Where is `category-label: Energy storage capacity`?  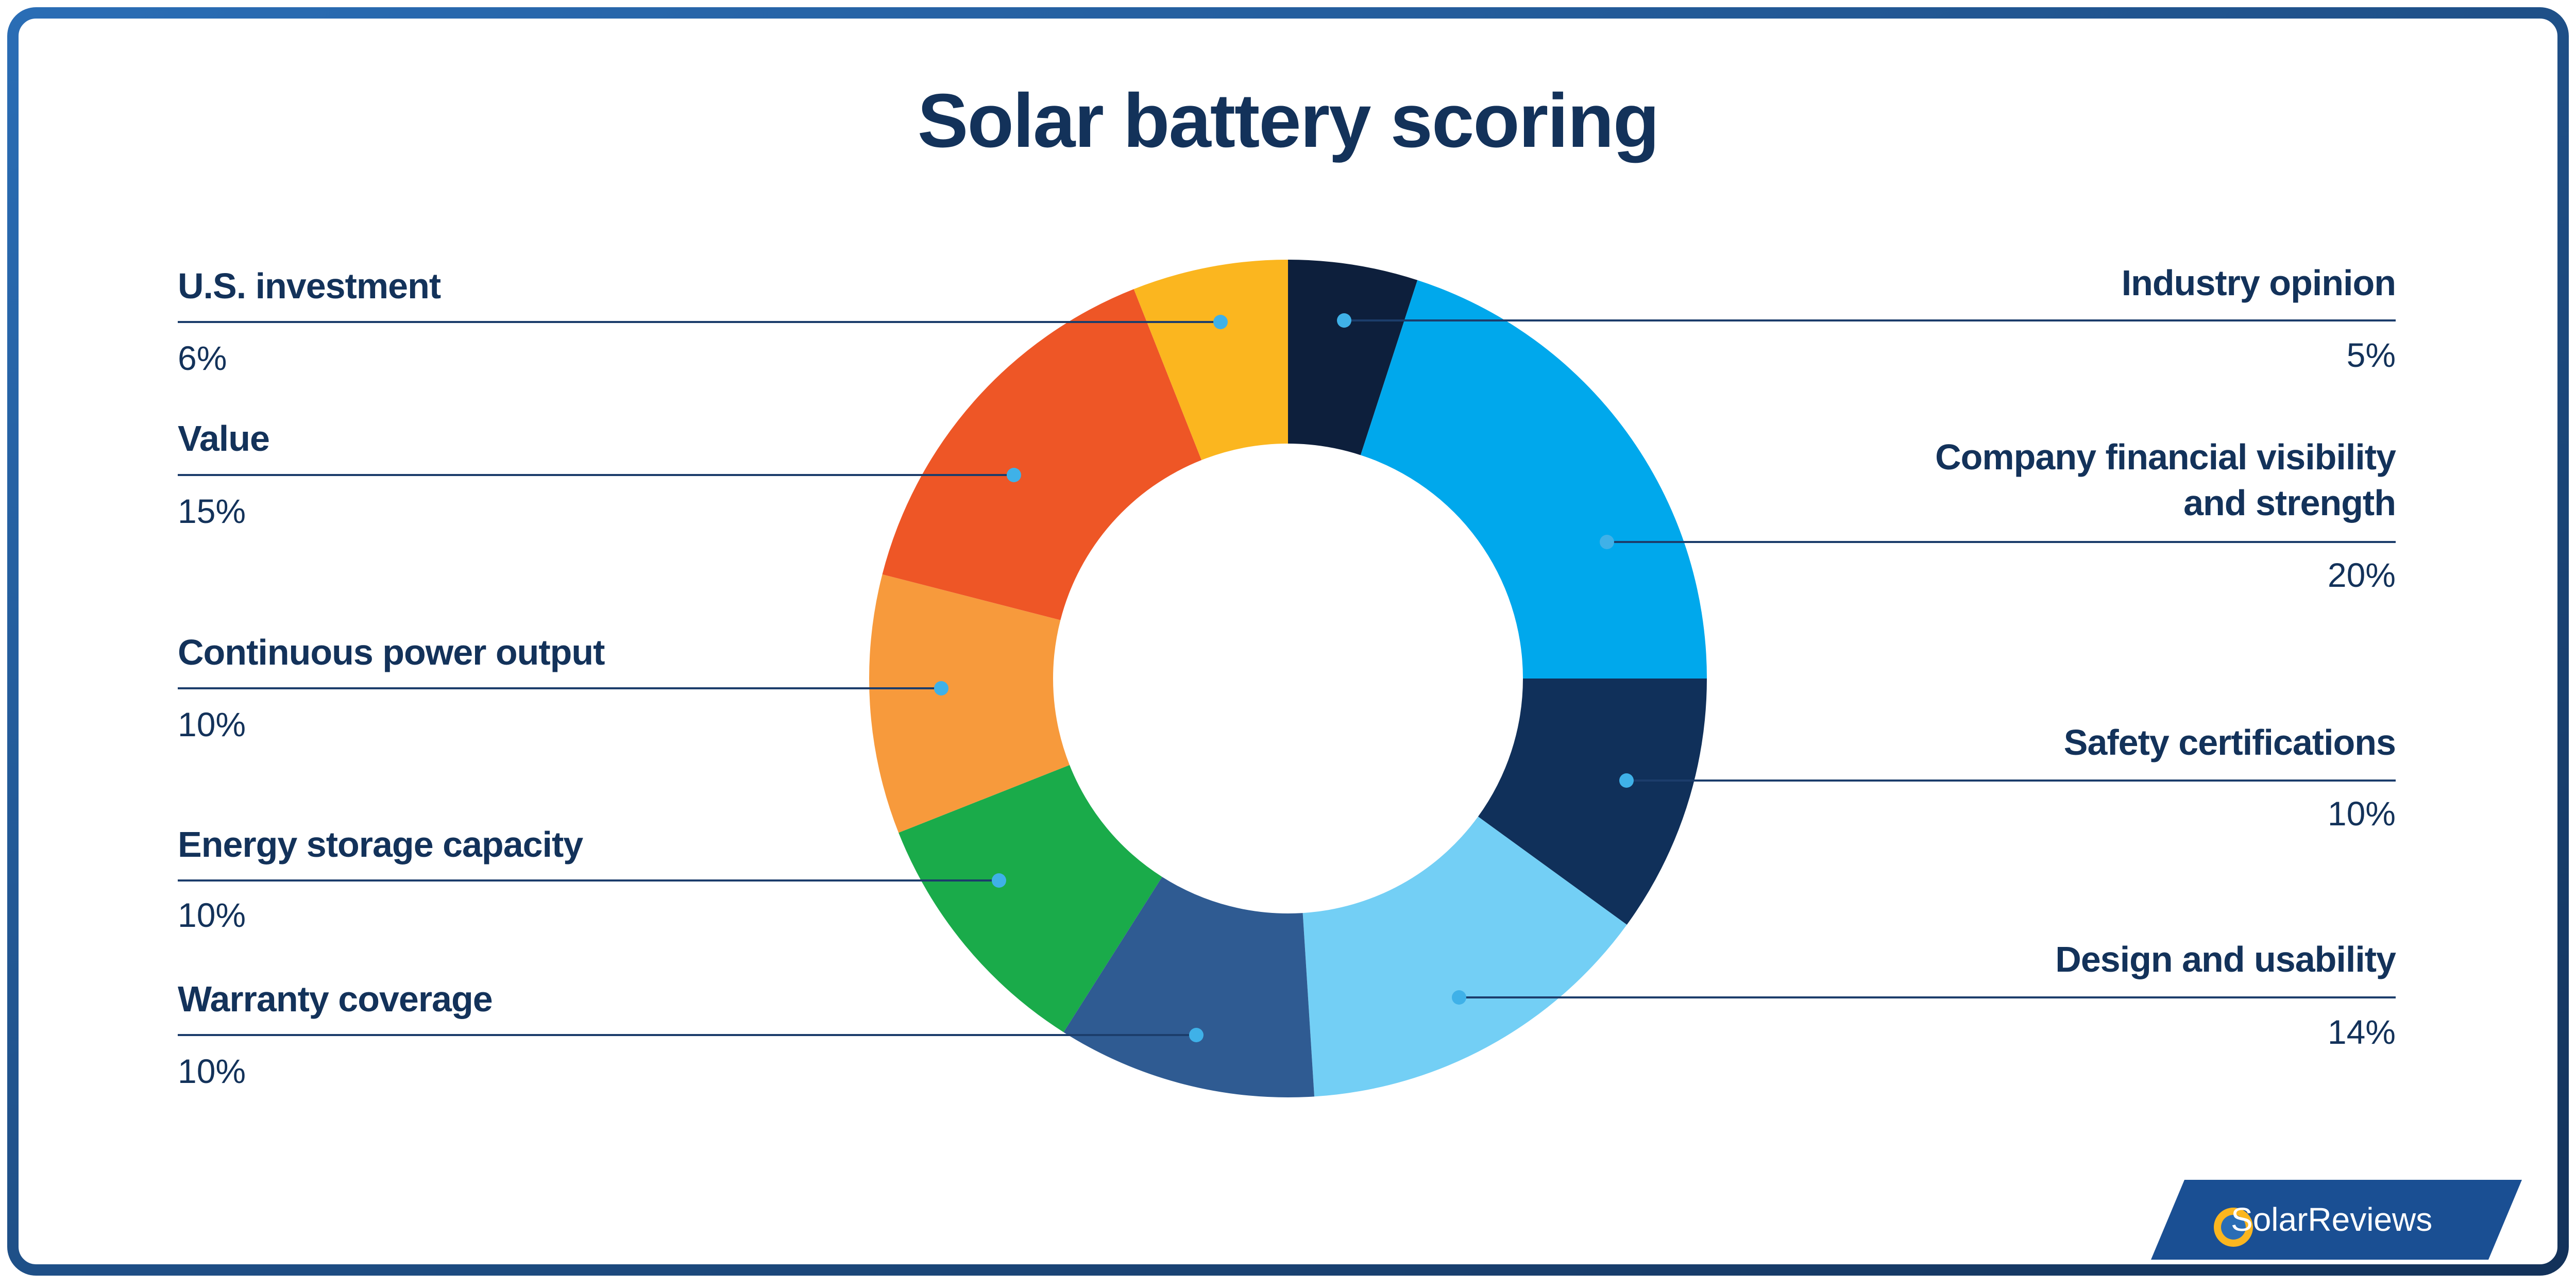 category-label: Energy storage capacity is located at coordinates (380, 844).